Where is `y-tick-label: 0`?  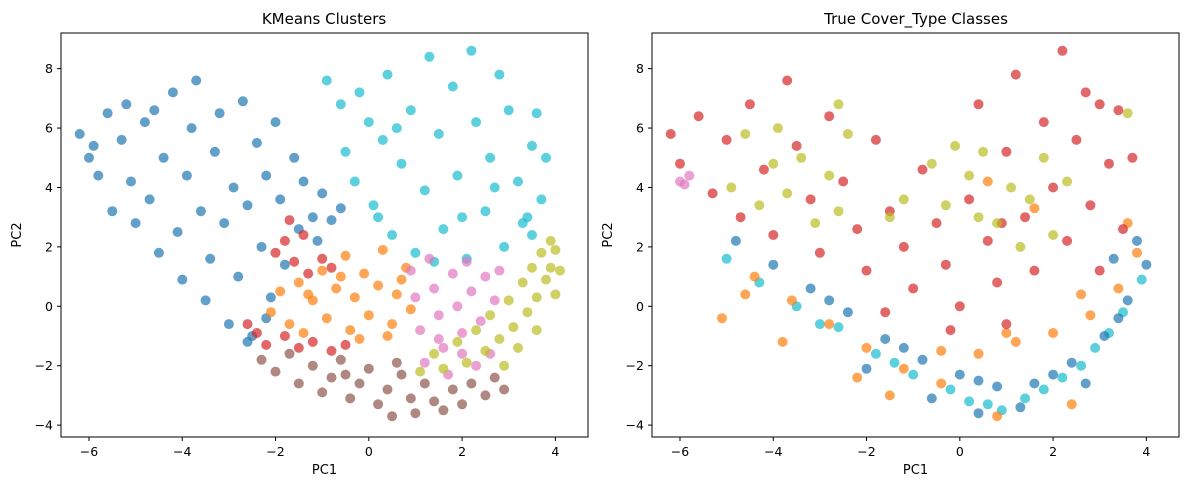 y-tick-label: 0 is located at coordinates (49, 306).